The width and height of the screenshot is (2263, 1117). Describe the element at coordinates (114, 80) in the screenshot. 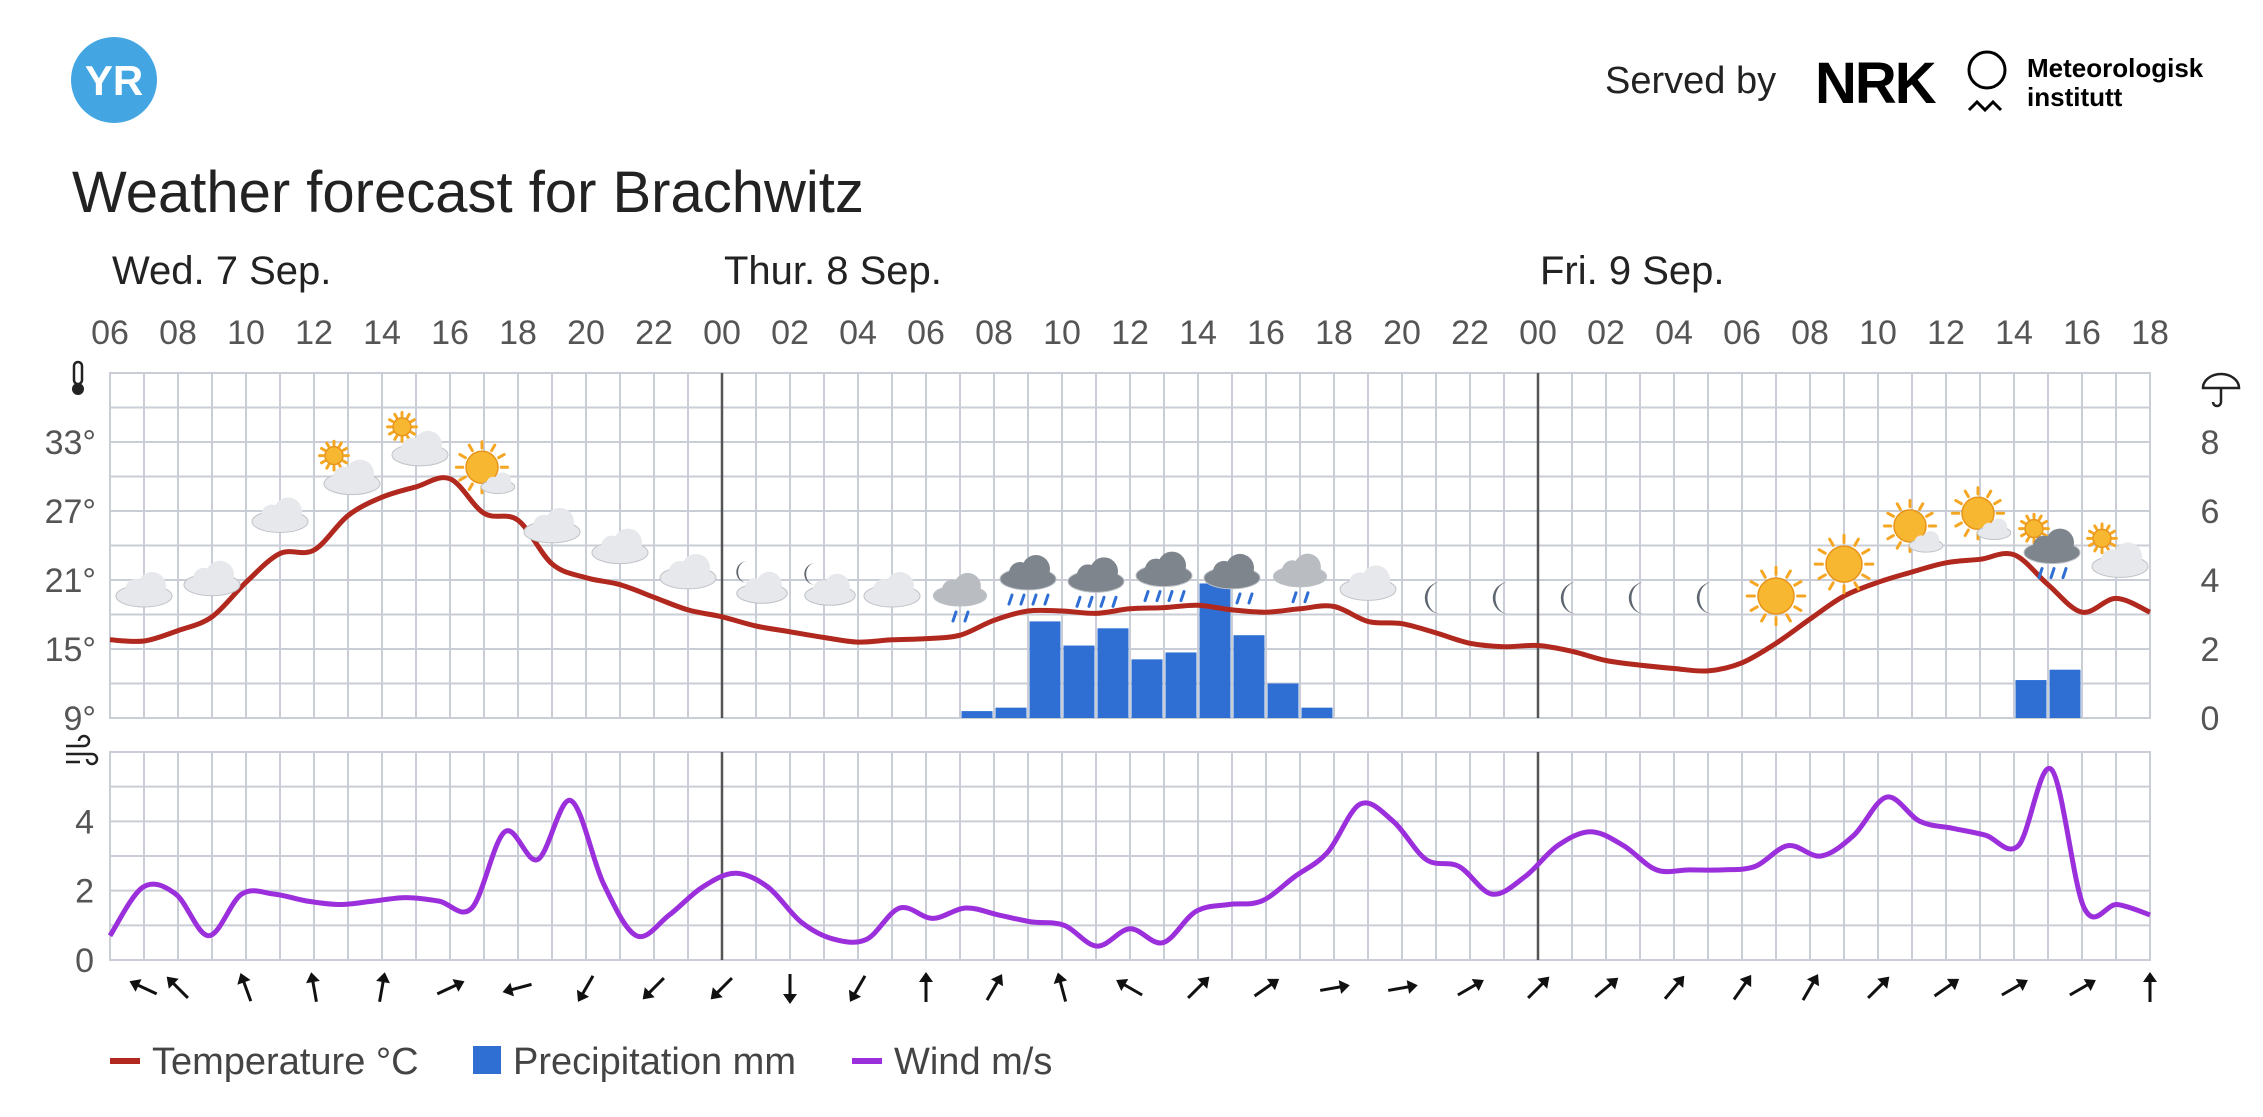

I see `yr-logo: YR` at that location.